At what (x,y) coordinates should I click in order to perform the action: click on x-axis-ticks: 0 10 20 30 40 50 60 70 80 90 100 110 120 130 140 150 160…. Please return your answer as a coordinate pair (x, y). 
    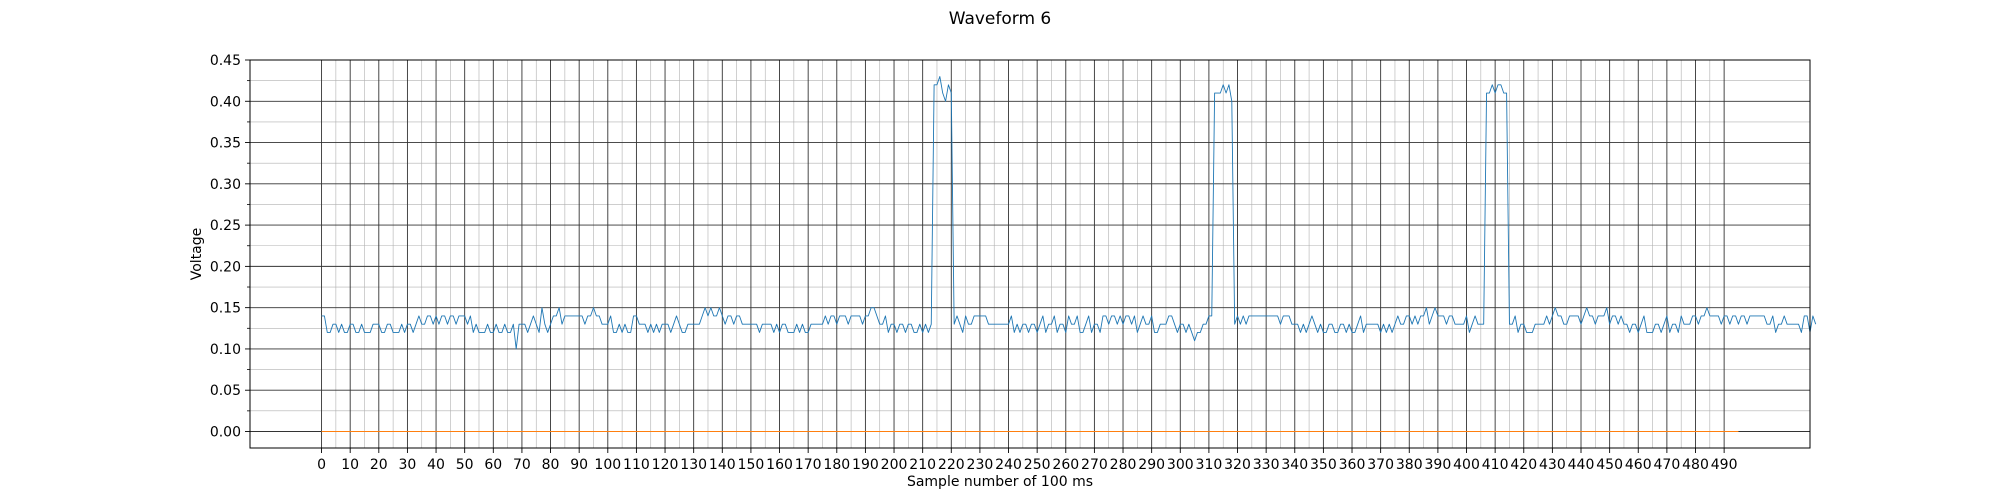
    Looking at the image, I should click on (1027, 460).